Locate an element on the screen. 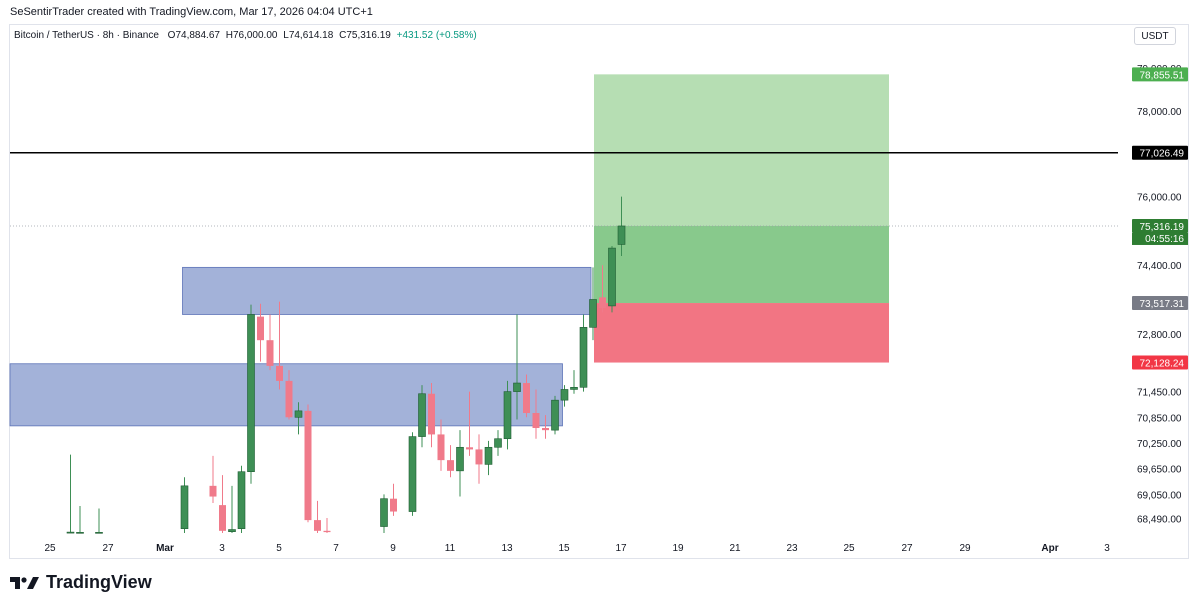 This screenshot has height=608, width=1199. high-value: 76,000.00 is located at coordinates (255, 35).